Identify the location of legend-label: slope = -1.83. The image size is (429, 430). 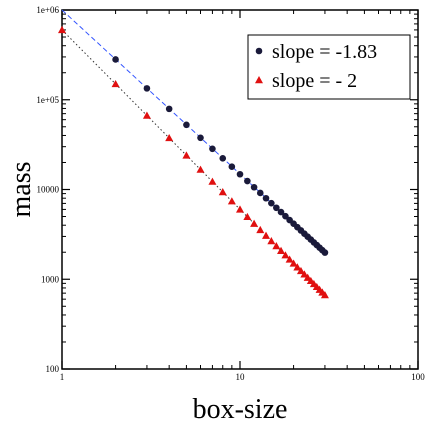
(324, 52).